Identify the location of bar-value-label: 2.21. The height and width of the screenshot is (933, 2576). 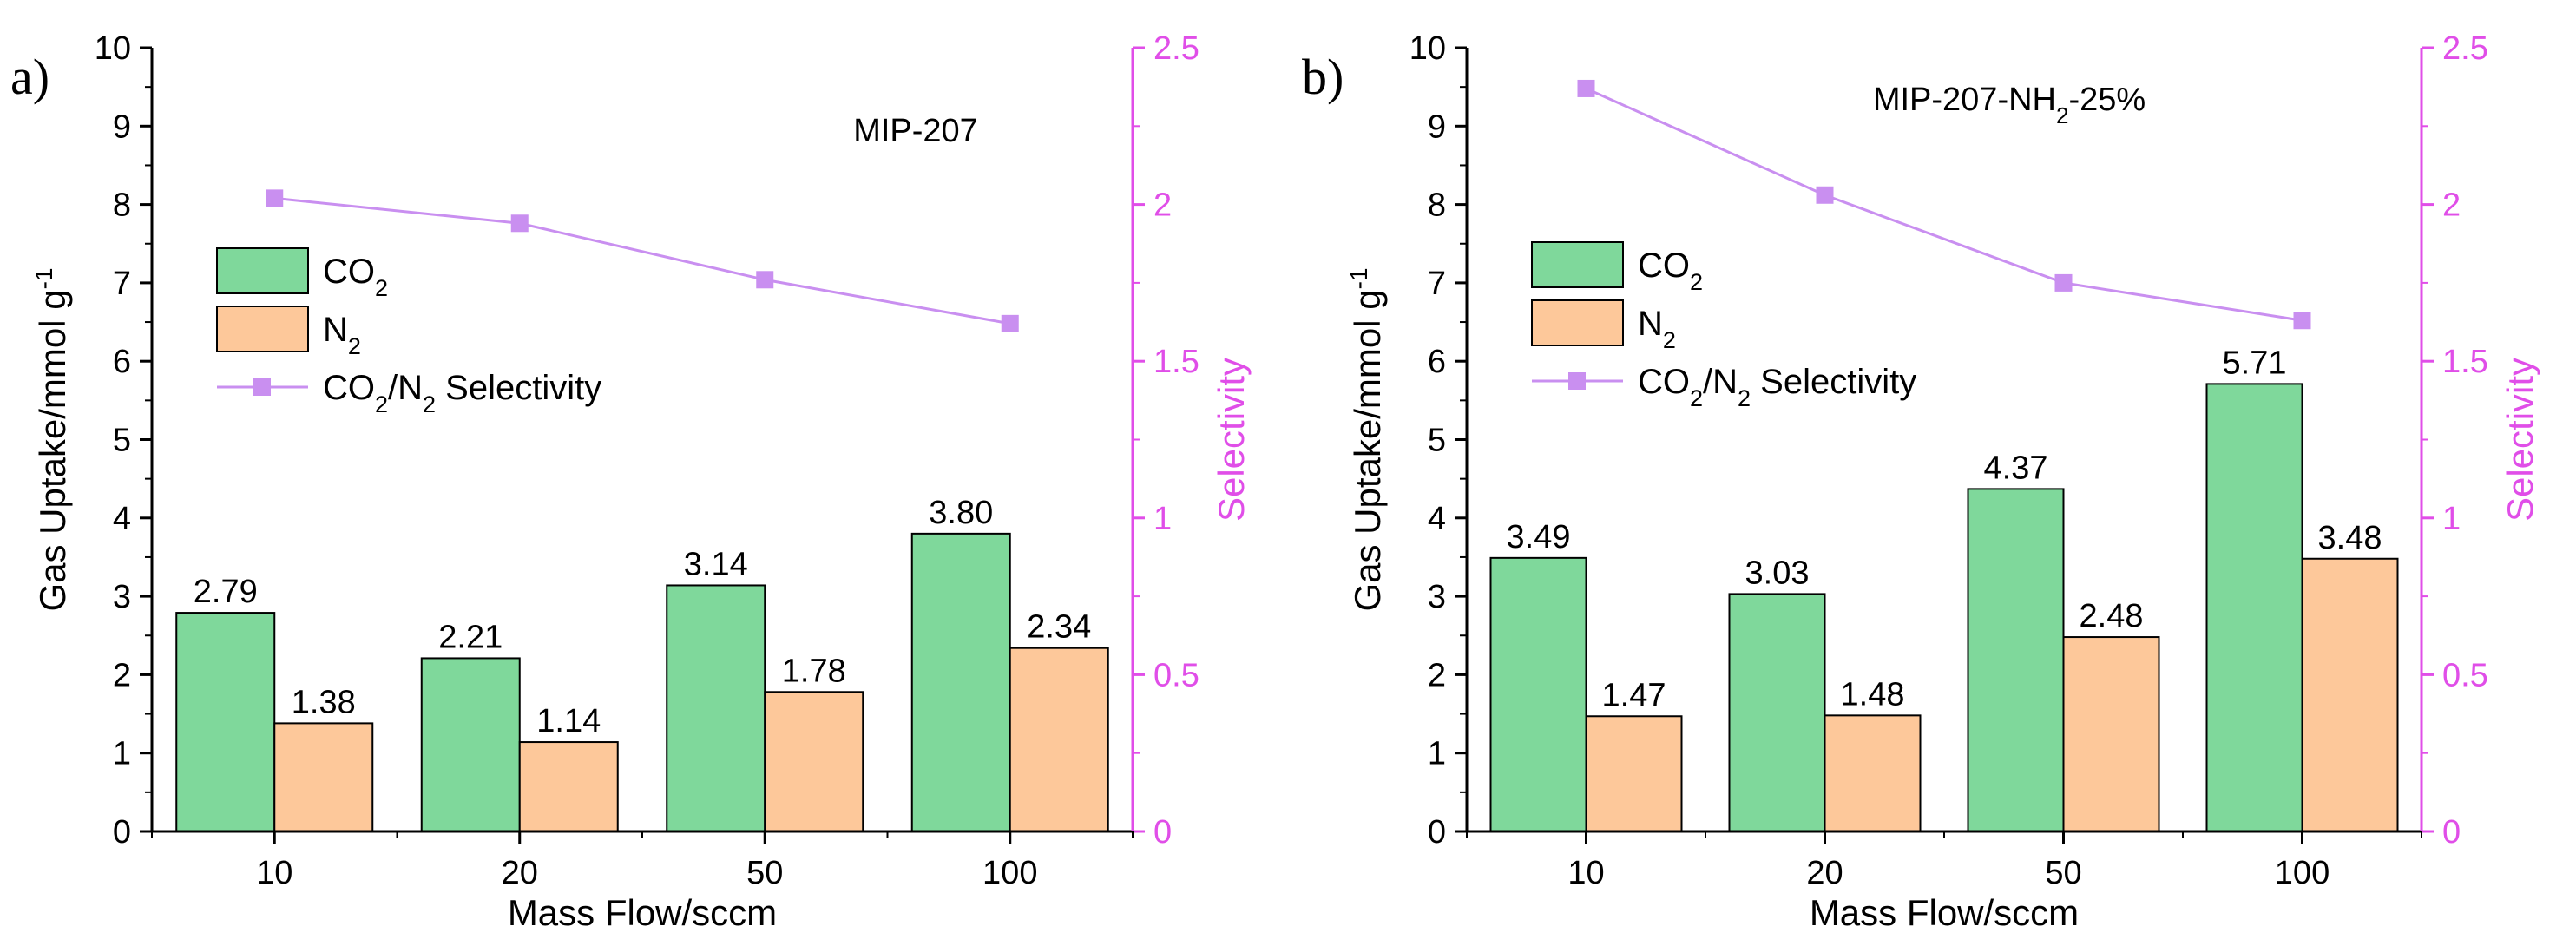
(470, 637).